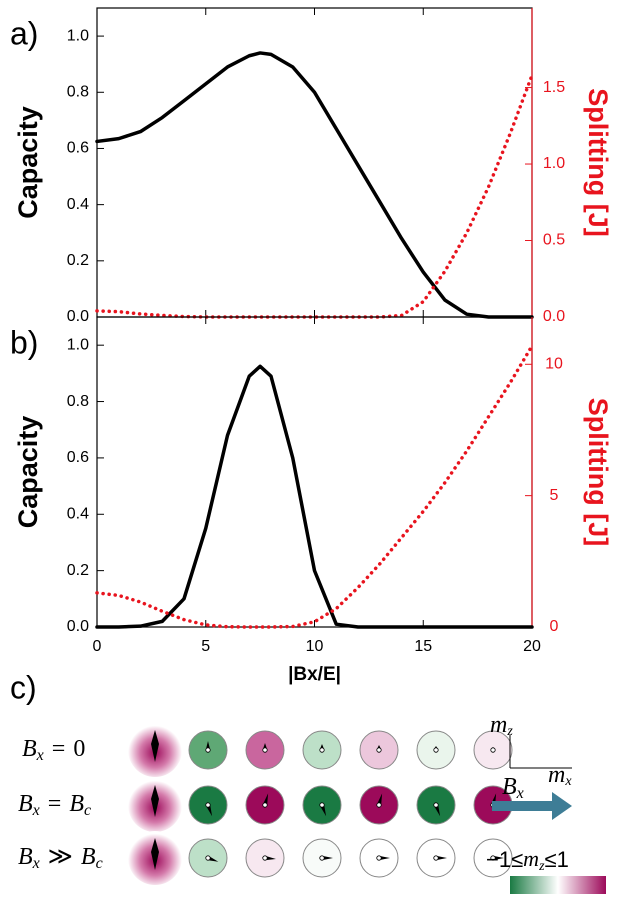  What do you see at coordinates (554, 316) in the screenshot?
I see `y2-tick-label: 0.0` at bounding box center [554, 316].